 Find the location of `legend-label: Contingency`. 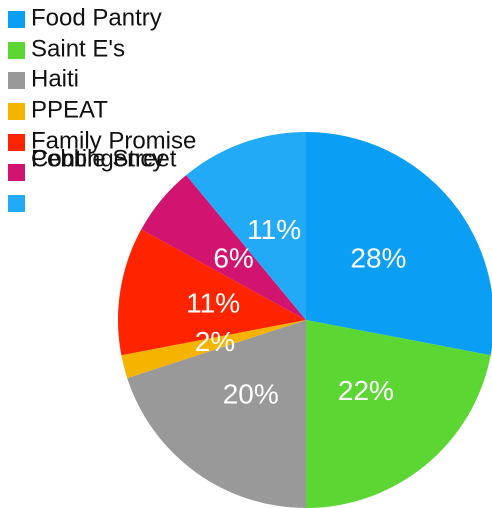

legend-label: Contingency is located at coordinates (97, 158).